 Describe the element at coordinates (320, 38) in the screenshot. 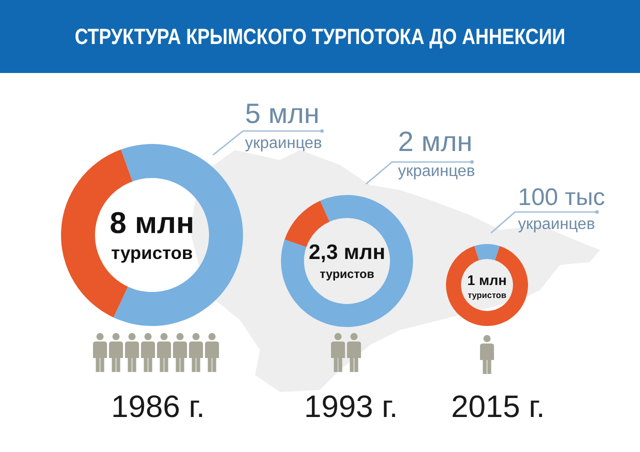

I see `chart-title: СТРУКТУРА КРЫМСКОГО ТУРПОТОКА ДО АННЕКСИИ` at that location.